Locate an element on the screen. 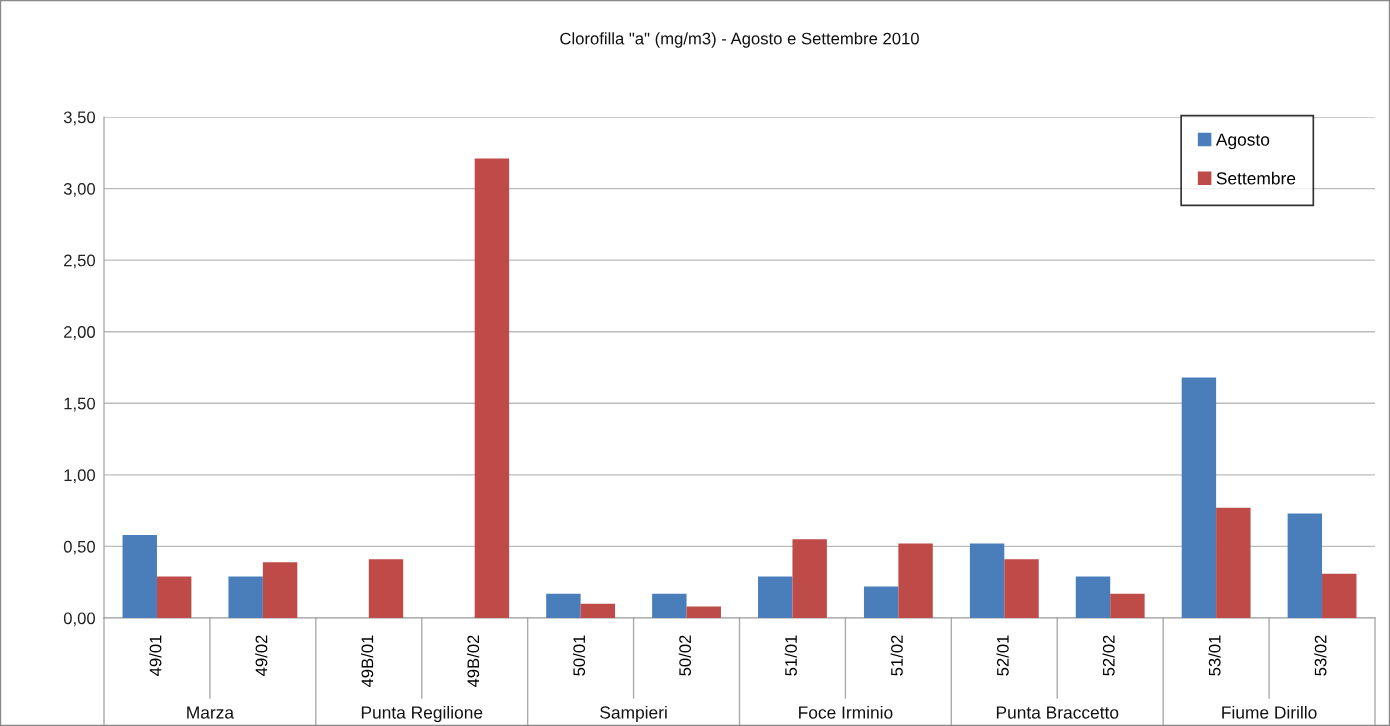 This screenshot has width=1390, height=726. x-tick-label: 52/02 is located at coordinates (1108, 655).